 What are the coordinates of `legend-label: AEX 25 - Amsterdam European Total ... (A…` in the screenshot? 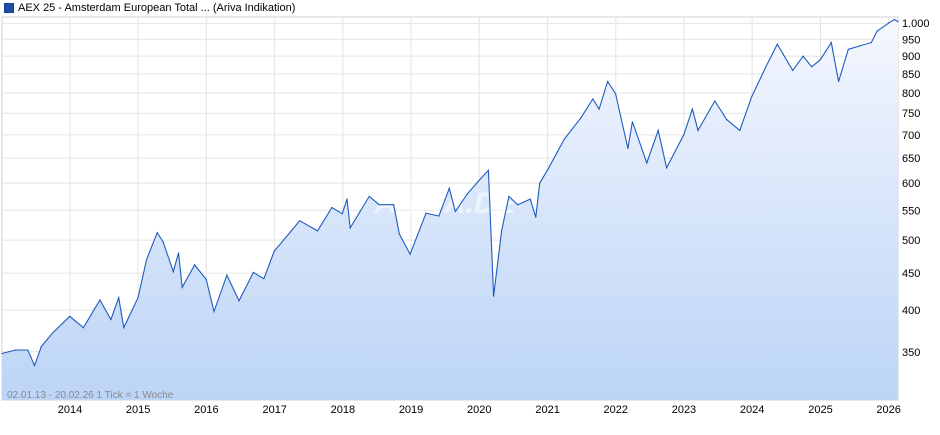 It's located at (157, 8).